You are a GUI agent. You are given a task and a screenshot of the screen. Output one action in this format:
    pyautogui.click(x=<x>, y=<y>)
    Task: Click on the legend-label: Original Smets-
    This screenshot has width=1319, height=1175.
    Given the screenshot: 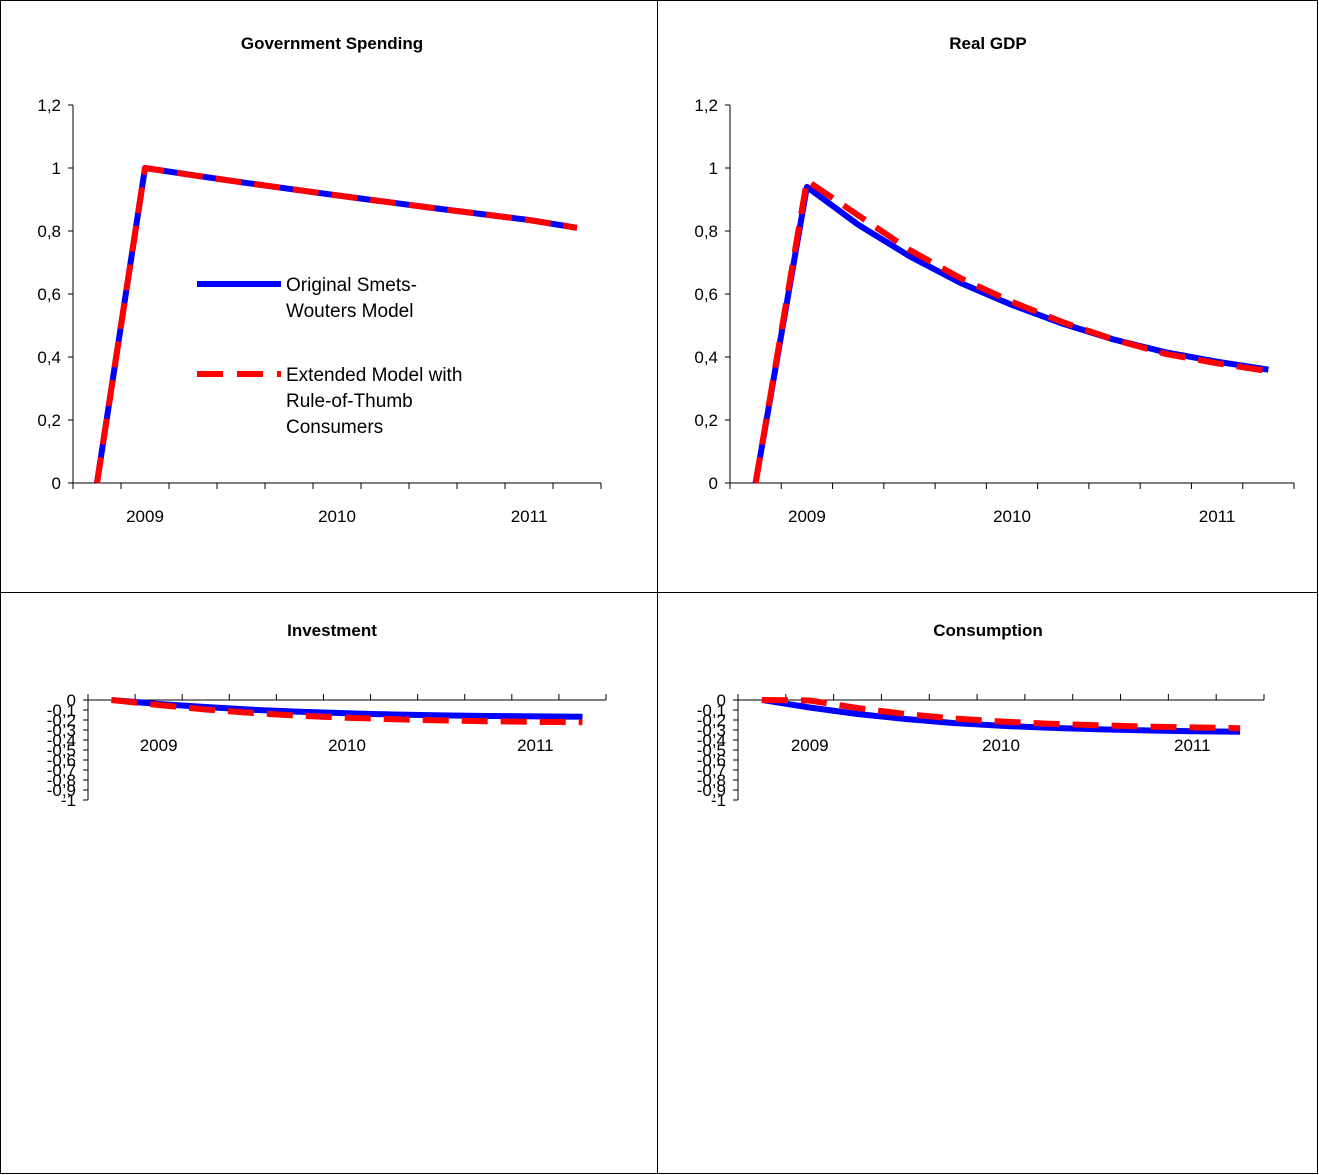 What is the action you would take?
    pyautogui.click(x=351, y=285)
    